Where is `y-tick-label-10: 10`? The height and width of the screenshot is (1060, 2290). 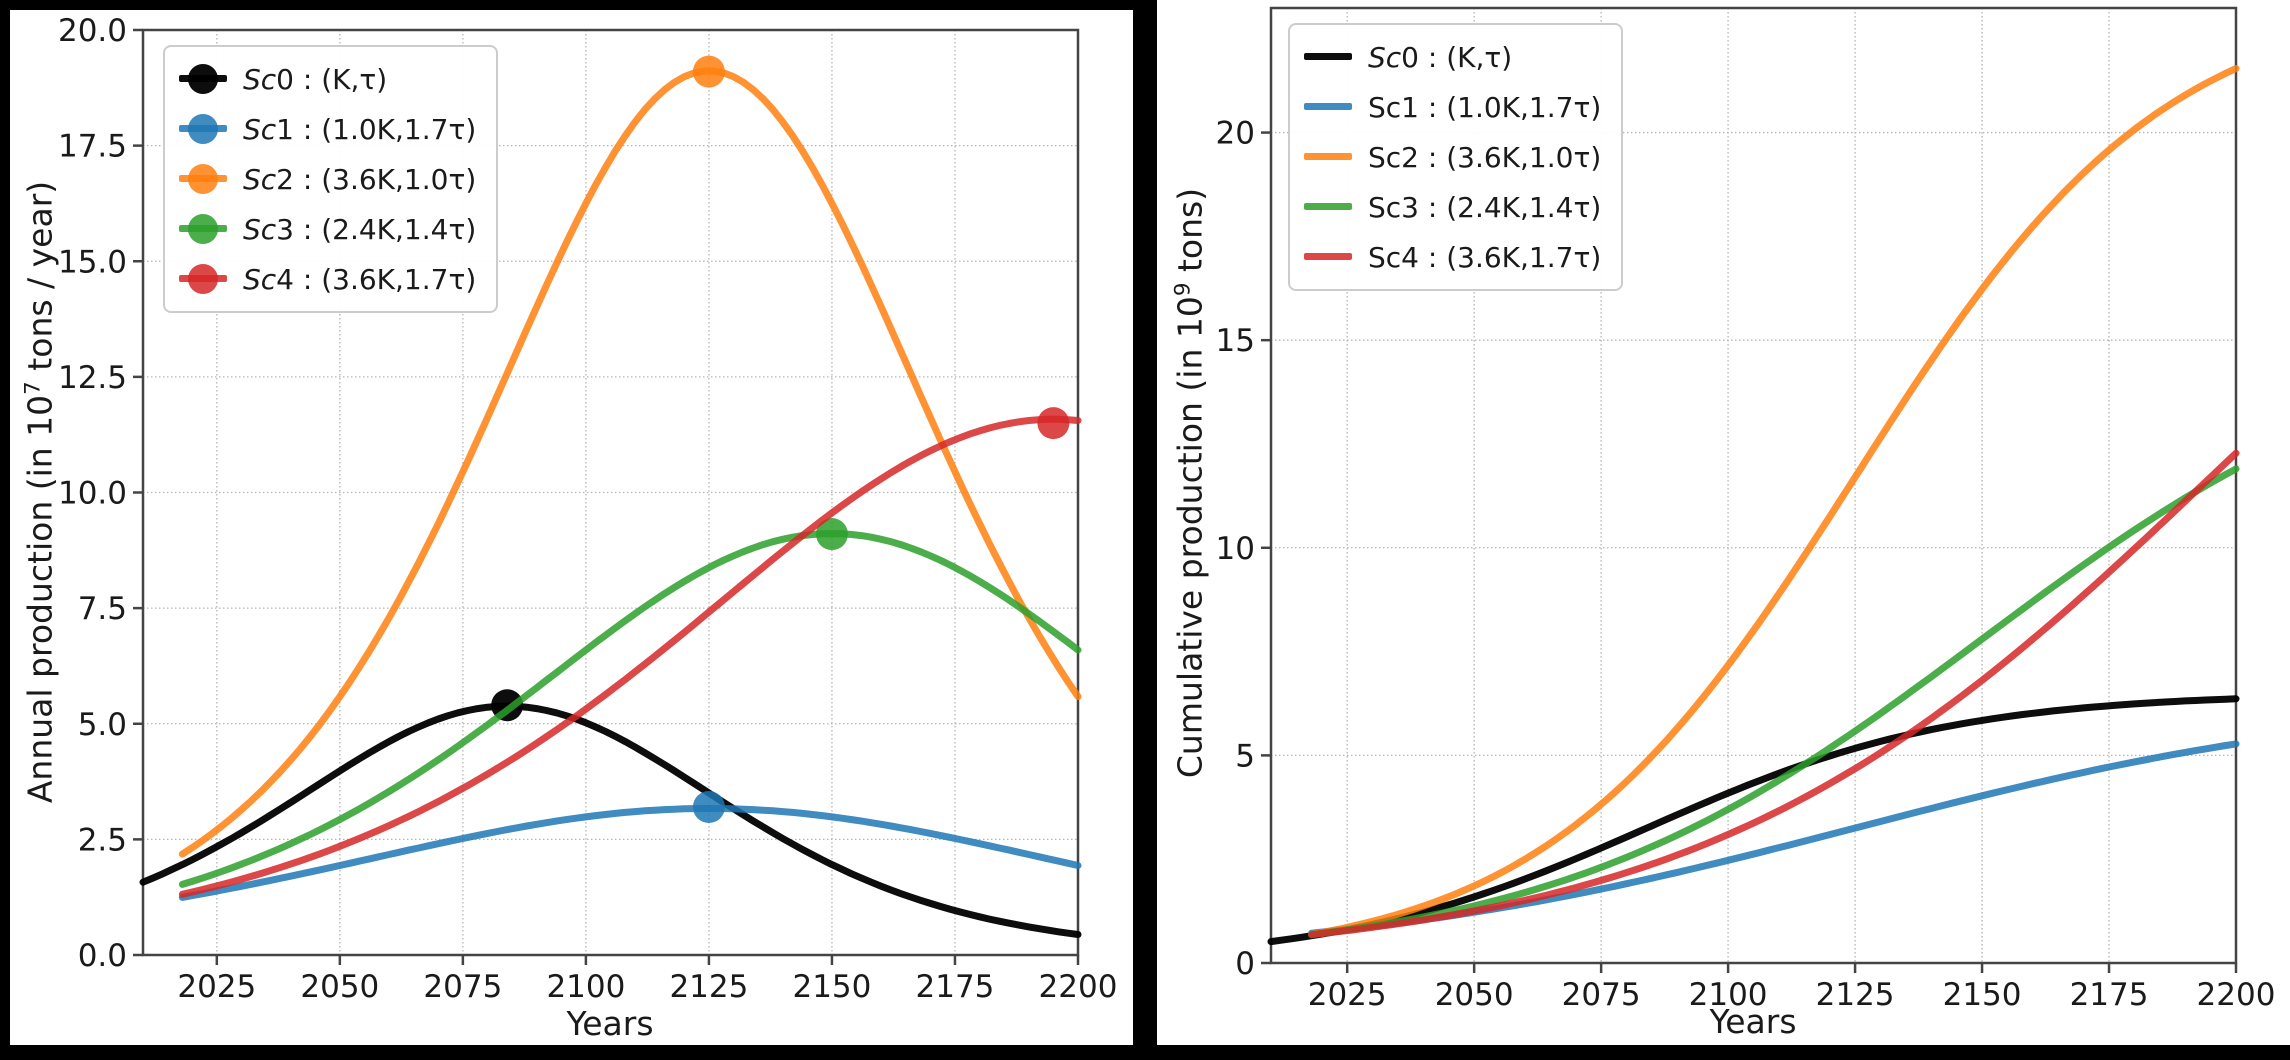
y-tick-label-10: 10 is located at coordinates (1235, 549).